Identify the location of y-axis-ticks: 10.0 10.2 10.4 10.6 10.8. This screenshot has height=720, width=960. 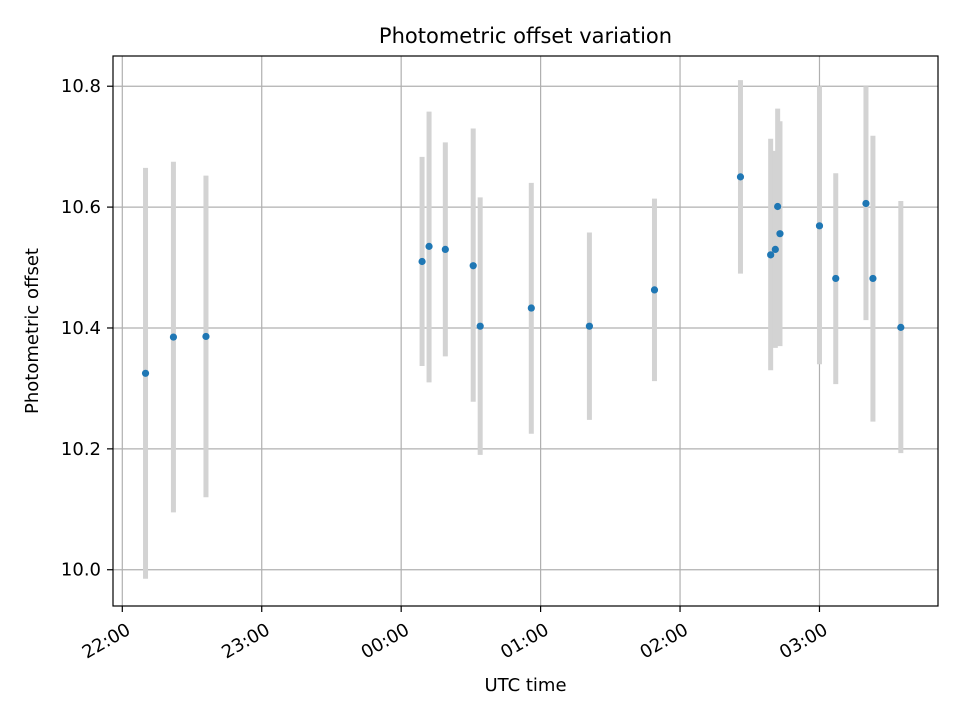
(87, 328).